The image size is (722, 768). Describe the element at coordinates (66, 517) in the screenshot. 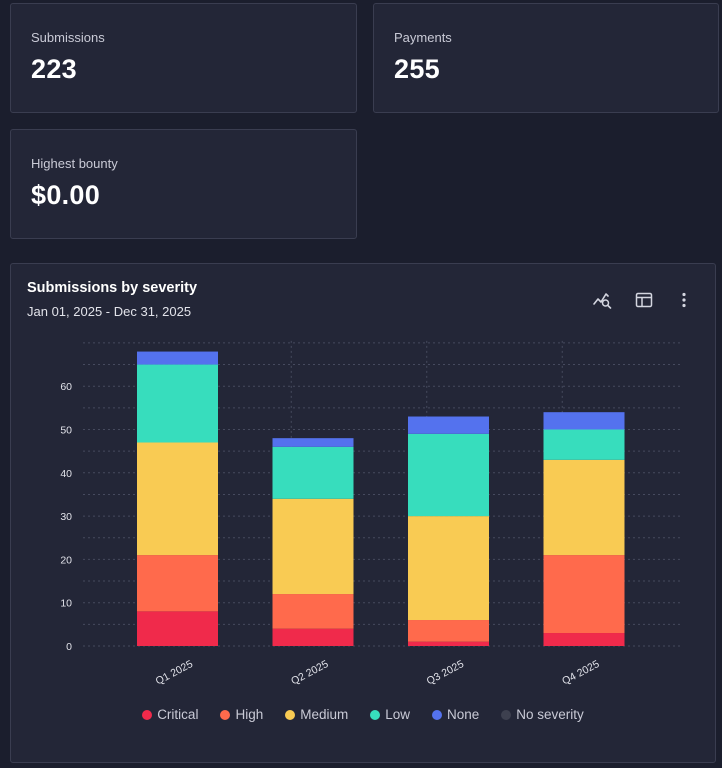

I see `y-tick-label: 30` at that location.